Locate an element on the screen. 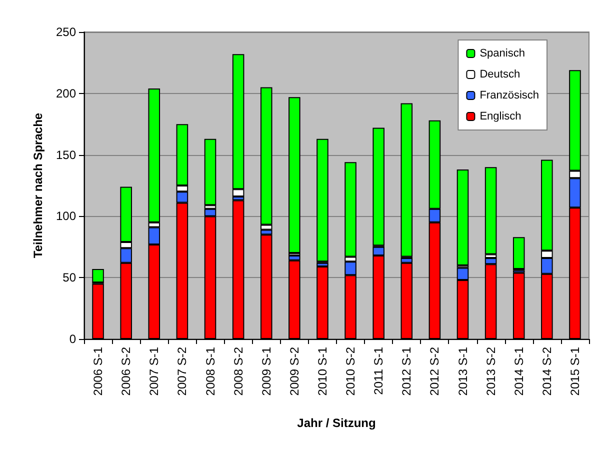  x-tick-label: 2012 S-2 is located at coordinates (435, 371).